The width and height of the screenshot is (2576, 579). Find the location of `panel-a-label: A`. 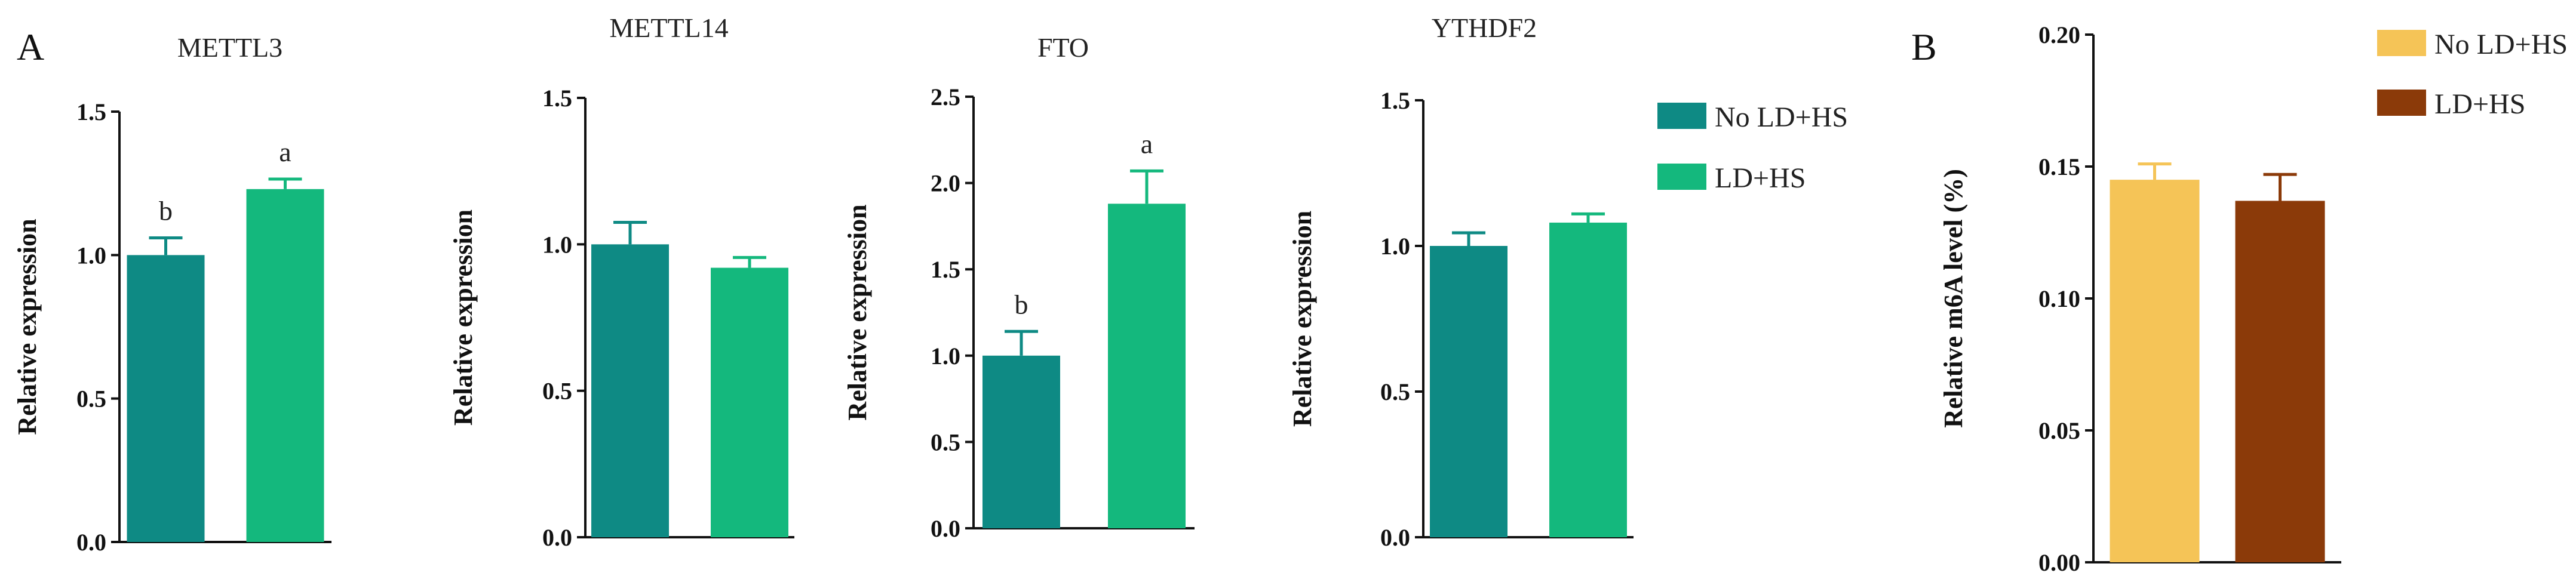

panel-a-label: A is located at coordinates (30, 47).